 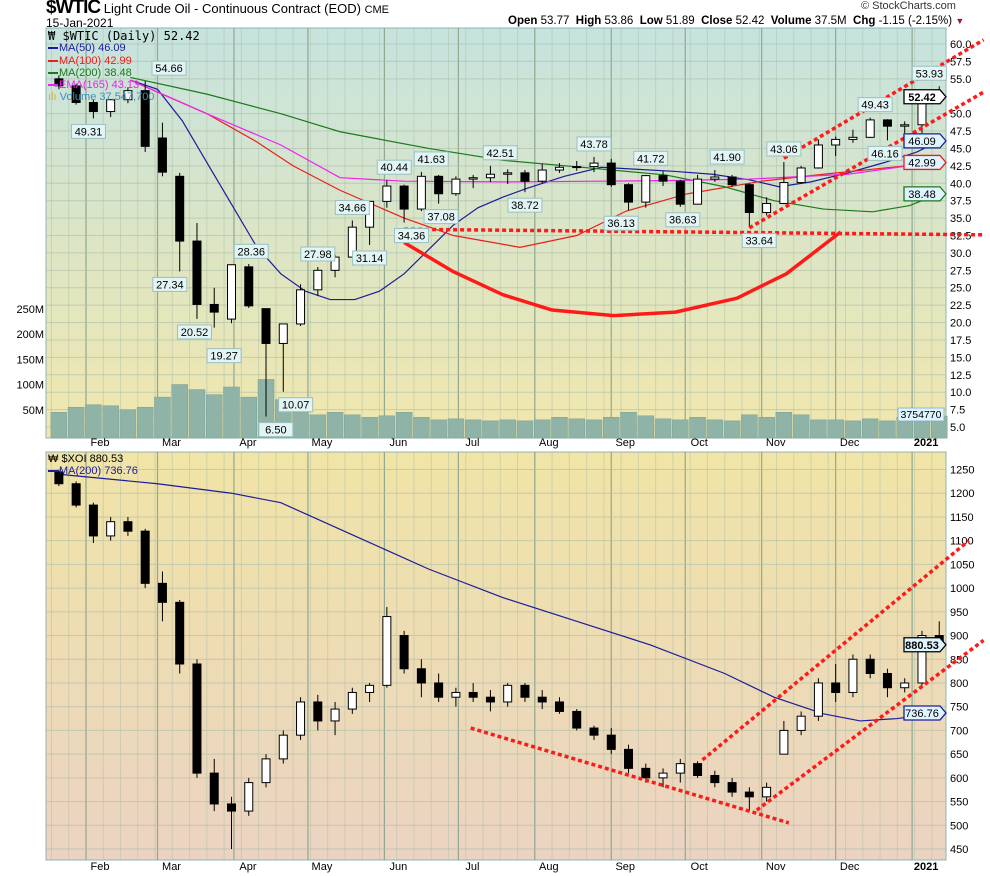 What do you see at coordinates (651, 159) in the screenshot?
I see `price-label: 41.72` at bounding box center [651, 159].